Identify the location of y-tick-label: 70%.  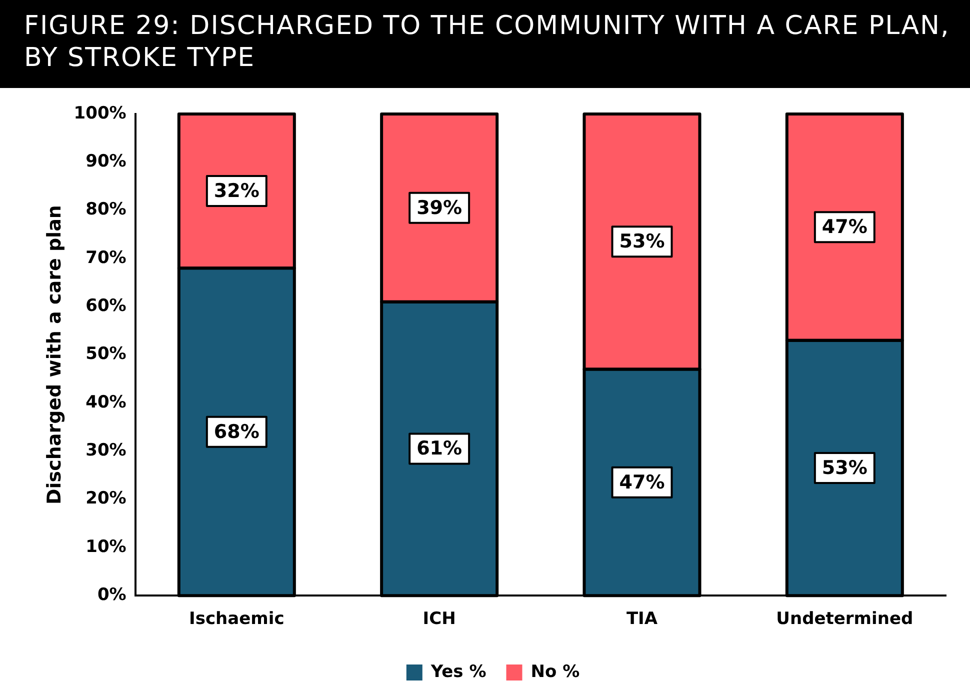
(106, 258).